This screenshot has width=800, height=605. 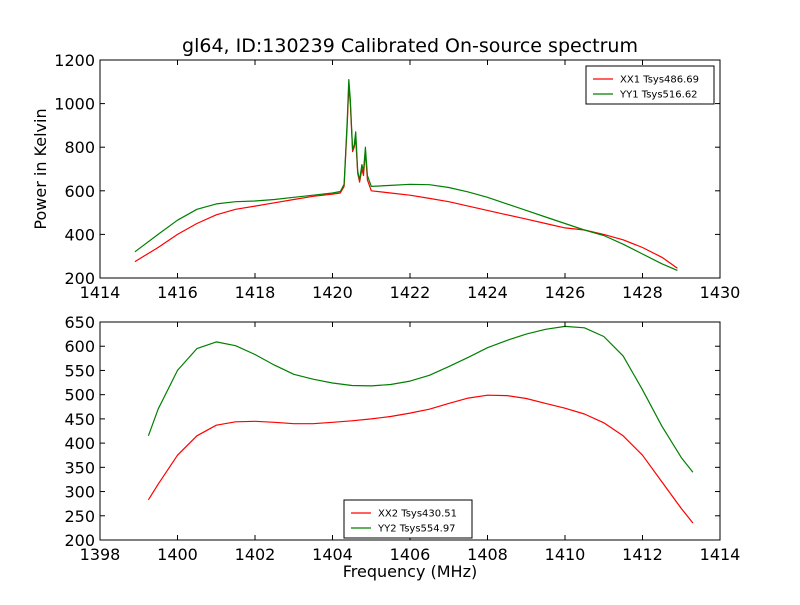 What do you see at coordinates (79, 516) in the screenshot?
I see `y-tick-label: 250` at bounding box center [79, 516].